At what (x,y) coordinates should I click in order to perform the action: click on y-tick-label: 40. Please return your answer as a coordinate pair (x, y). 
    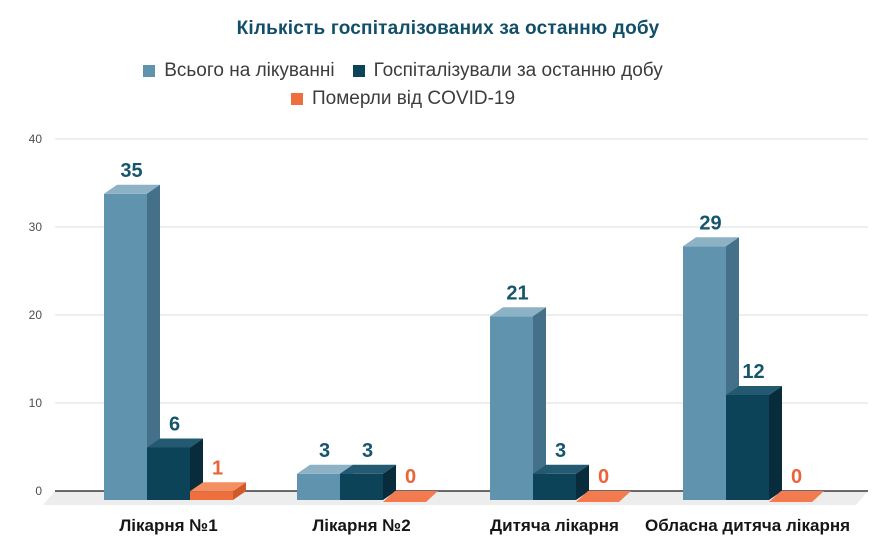
    Looking at the image, I should click on (36, 139).